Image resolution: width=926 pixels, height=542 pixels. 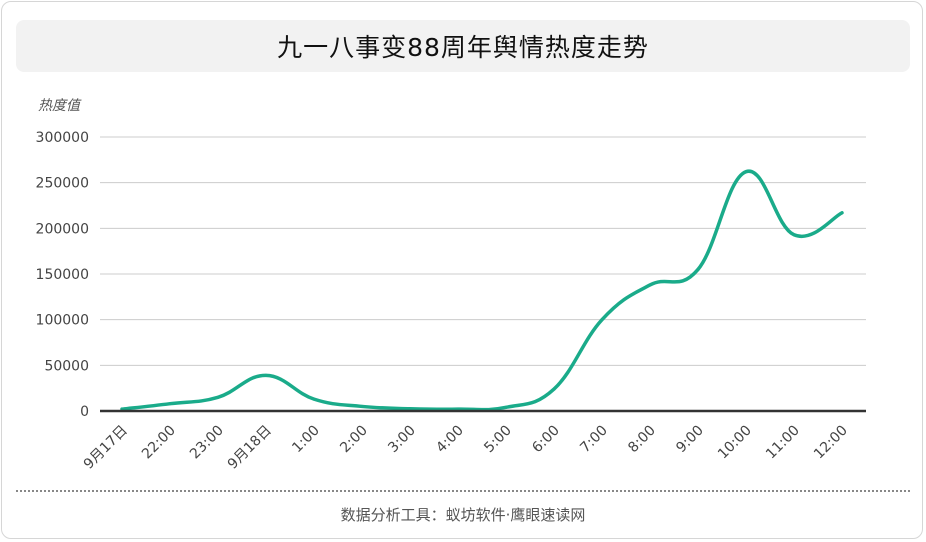 I want to click on x-tick-label: 2:00, so click(x=354, y=440).